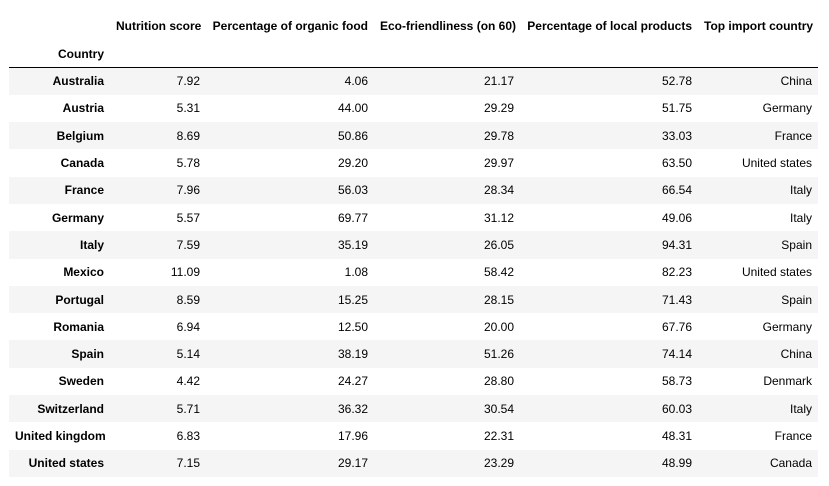 The image size is (829, 486). I want to click on cell-local-products: 48.99, so click(676, 463).